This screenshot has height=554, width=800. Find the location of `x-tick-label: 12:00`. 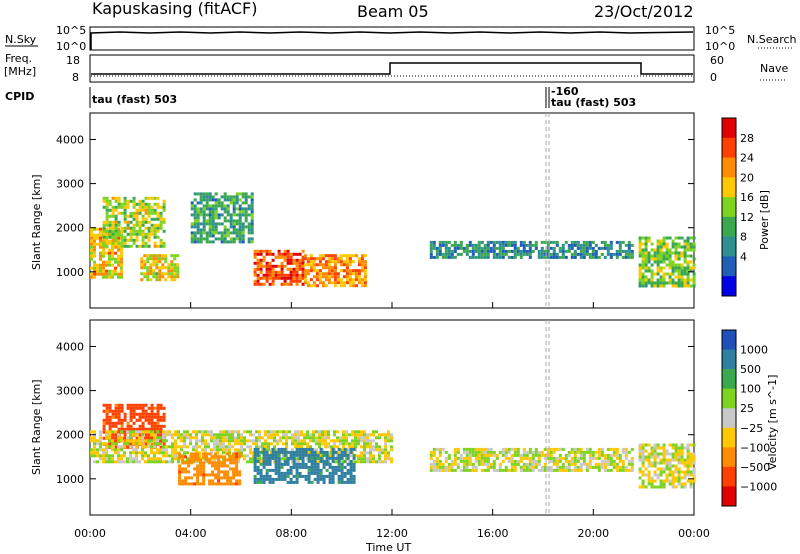

x-tick-label: 12:00 is located at coordinates (392, 533).